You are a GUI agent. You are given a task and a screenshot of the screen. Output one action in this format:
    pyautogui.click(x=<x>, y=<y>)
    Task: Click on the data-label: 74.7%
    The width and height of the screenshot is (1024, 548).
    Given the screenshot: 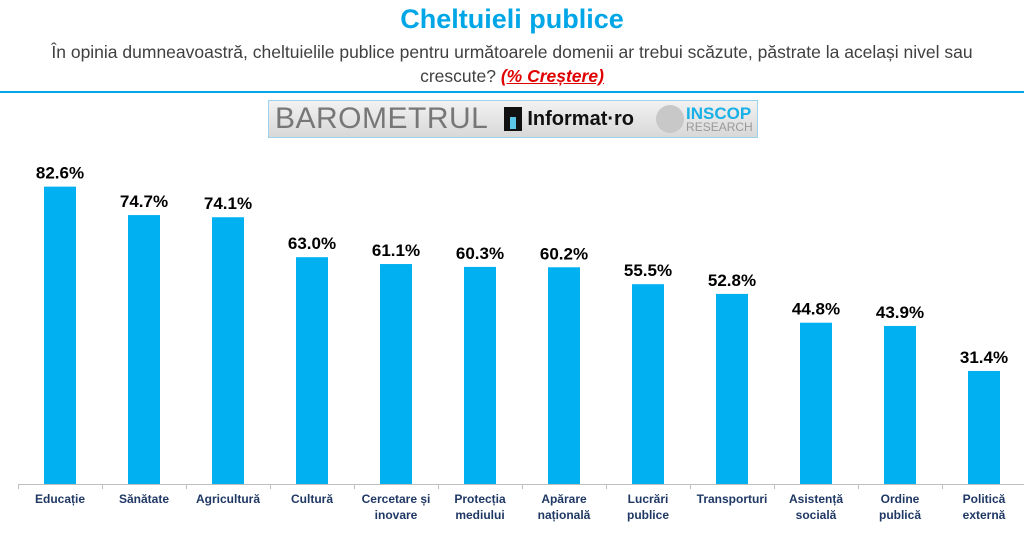 What is the action you would take?
    pyautogui.click(x=144, y=201)
    